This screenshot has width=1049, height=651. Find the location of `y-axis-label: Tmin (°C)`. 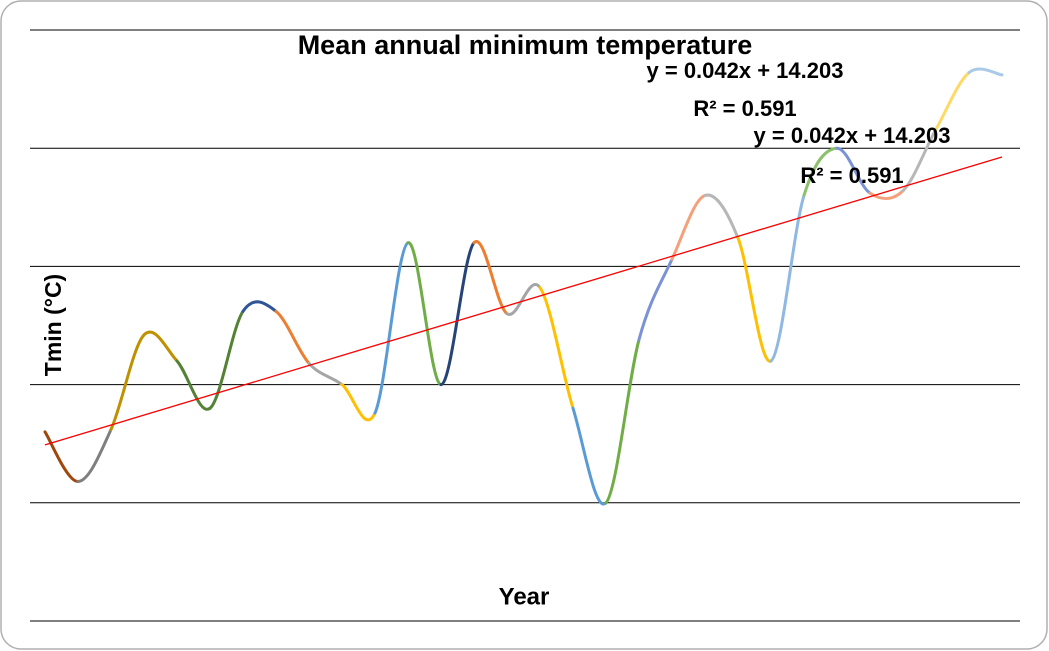

y-axis-label: Tmin (°C) is located at coordinates (53, 325).